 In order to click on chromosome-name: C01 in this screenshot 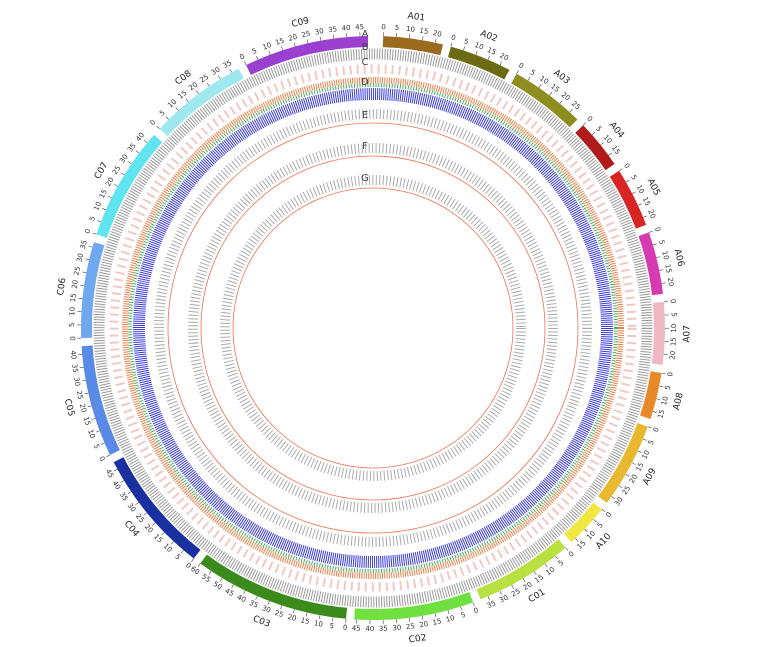, I will do `click(537, 596)`.